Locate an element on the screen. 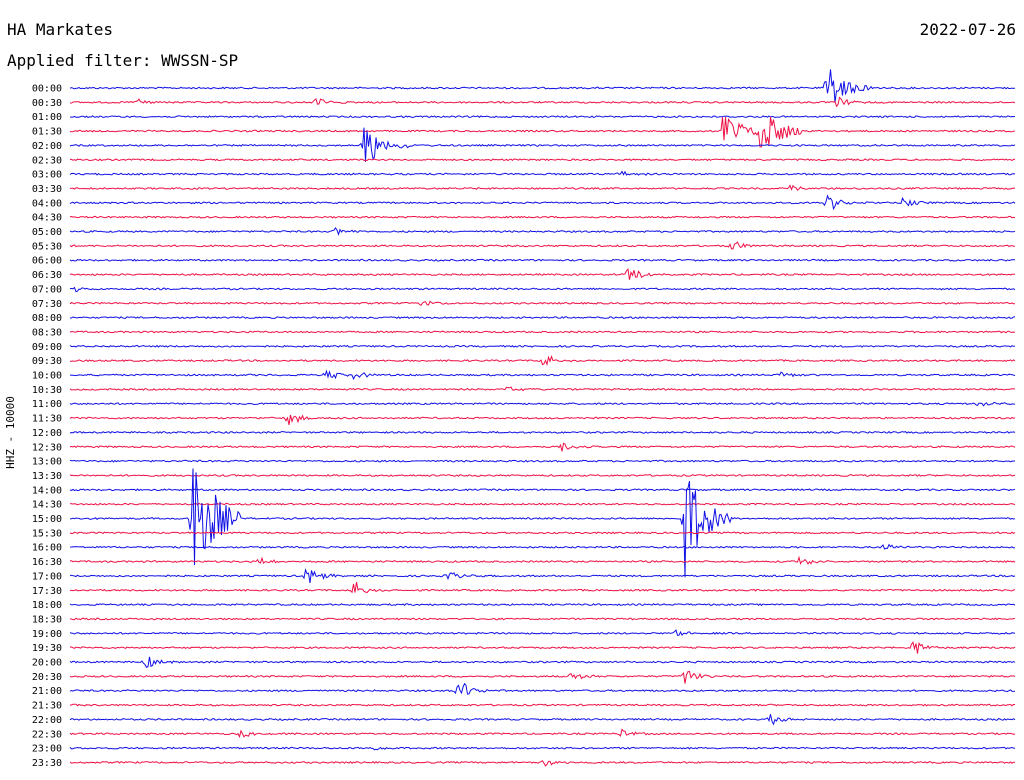 The width and height of the screenshot is (1024, 780). row-time-label: 13:00 is located at coordinates (47, 462).